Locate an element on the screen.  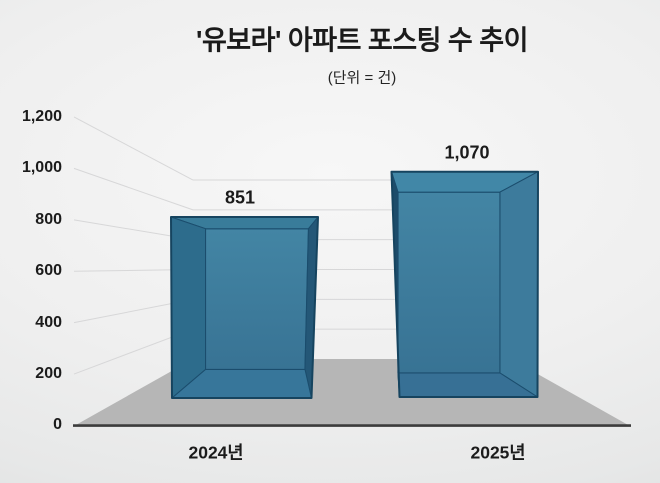
value-label-2025: 1,070 is located at coordinates (467, 152).